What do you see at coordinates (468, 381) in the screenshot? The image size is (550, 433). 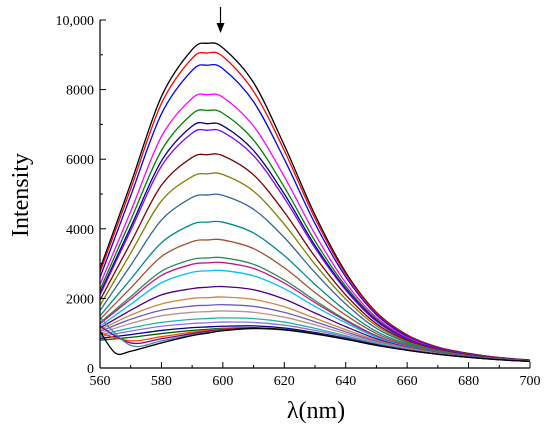 I see `x-tick-label: 680` at bounding box center [468, 381].